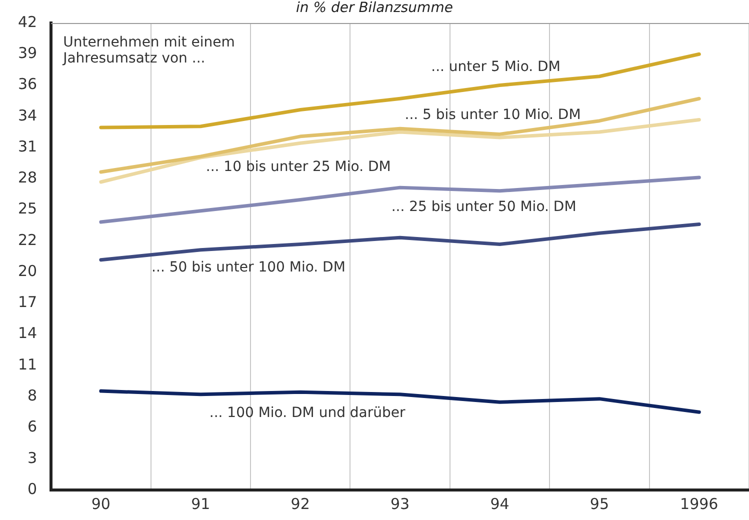  I want to click on series-label: ... 50 bis unter 100 Mio. DM, so click(249, 267).